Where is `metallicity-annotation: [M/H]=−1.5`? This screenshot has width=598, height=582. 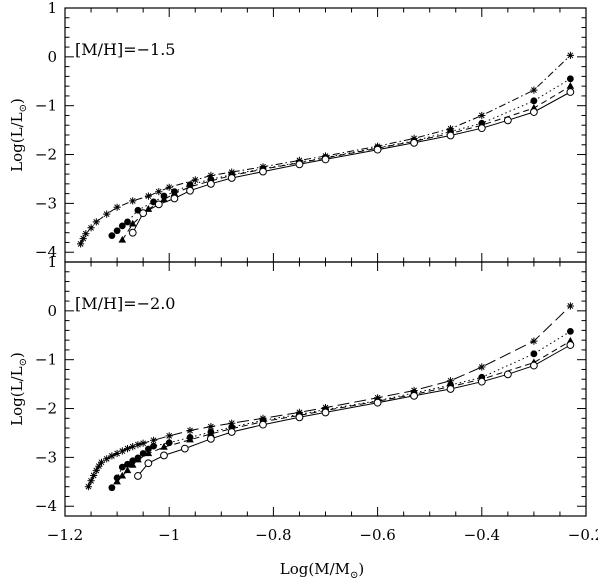
metallicity-annotation: [M/H]=−1.5 is located at coordinates (125, 49).